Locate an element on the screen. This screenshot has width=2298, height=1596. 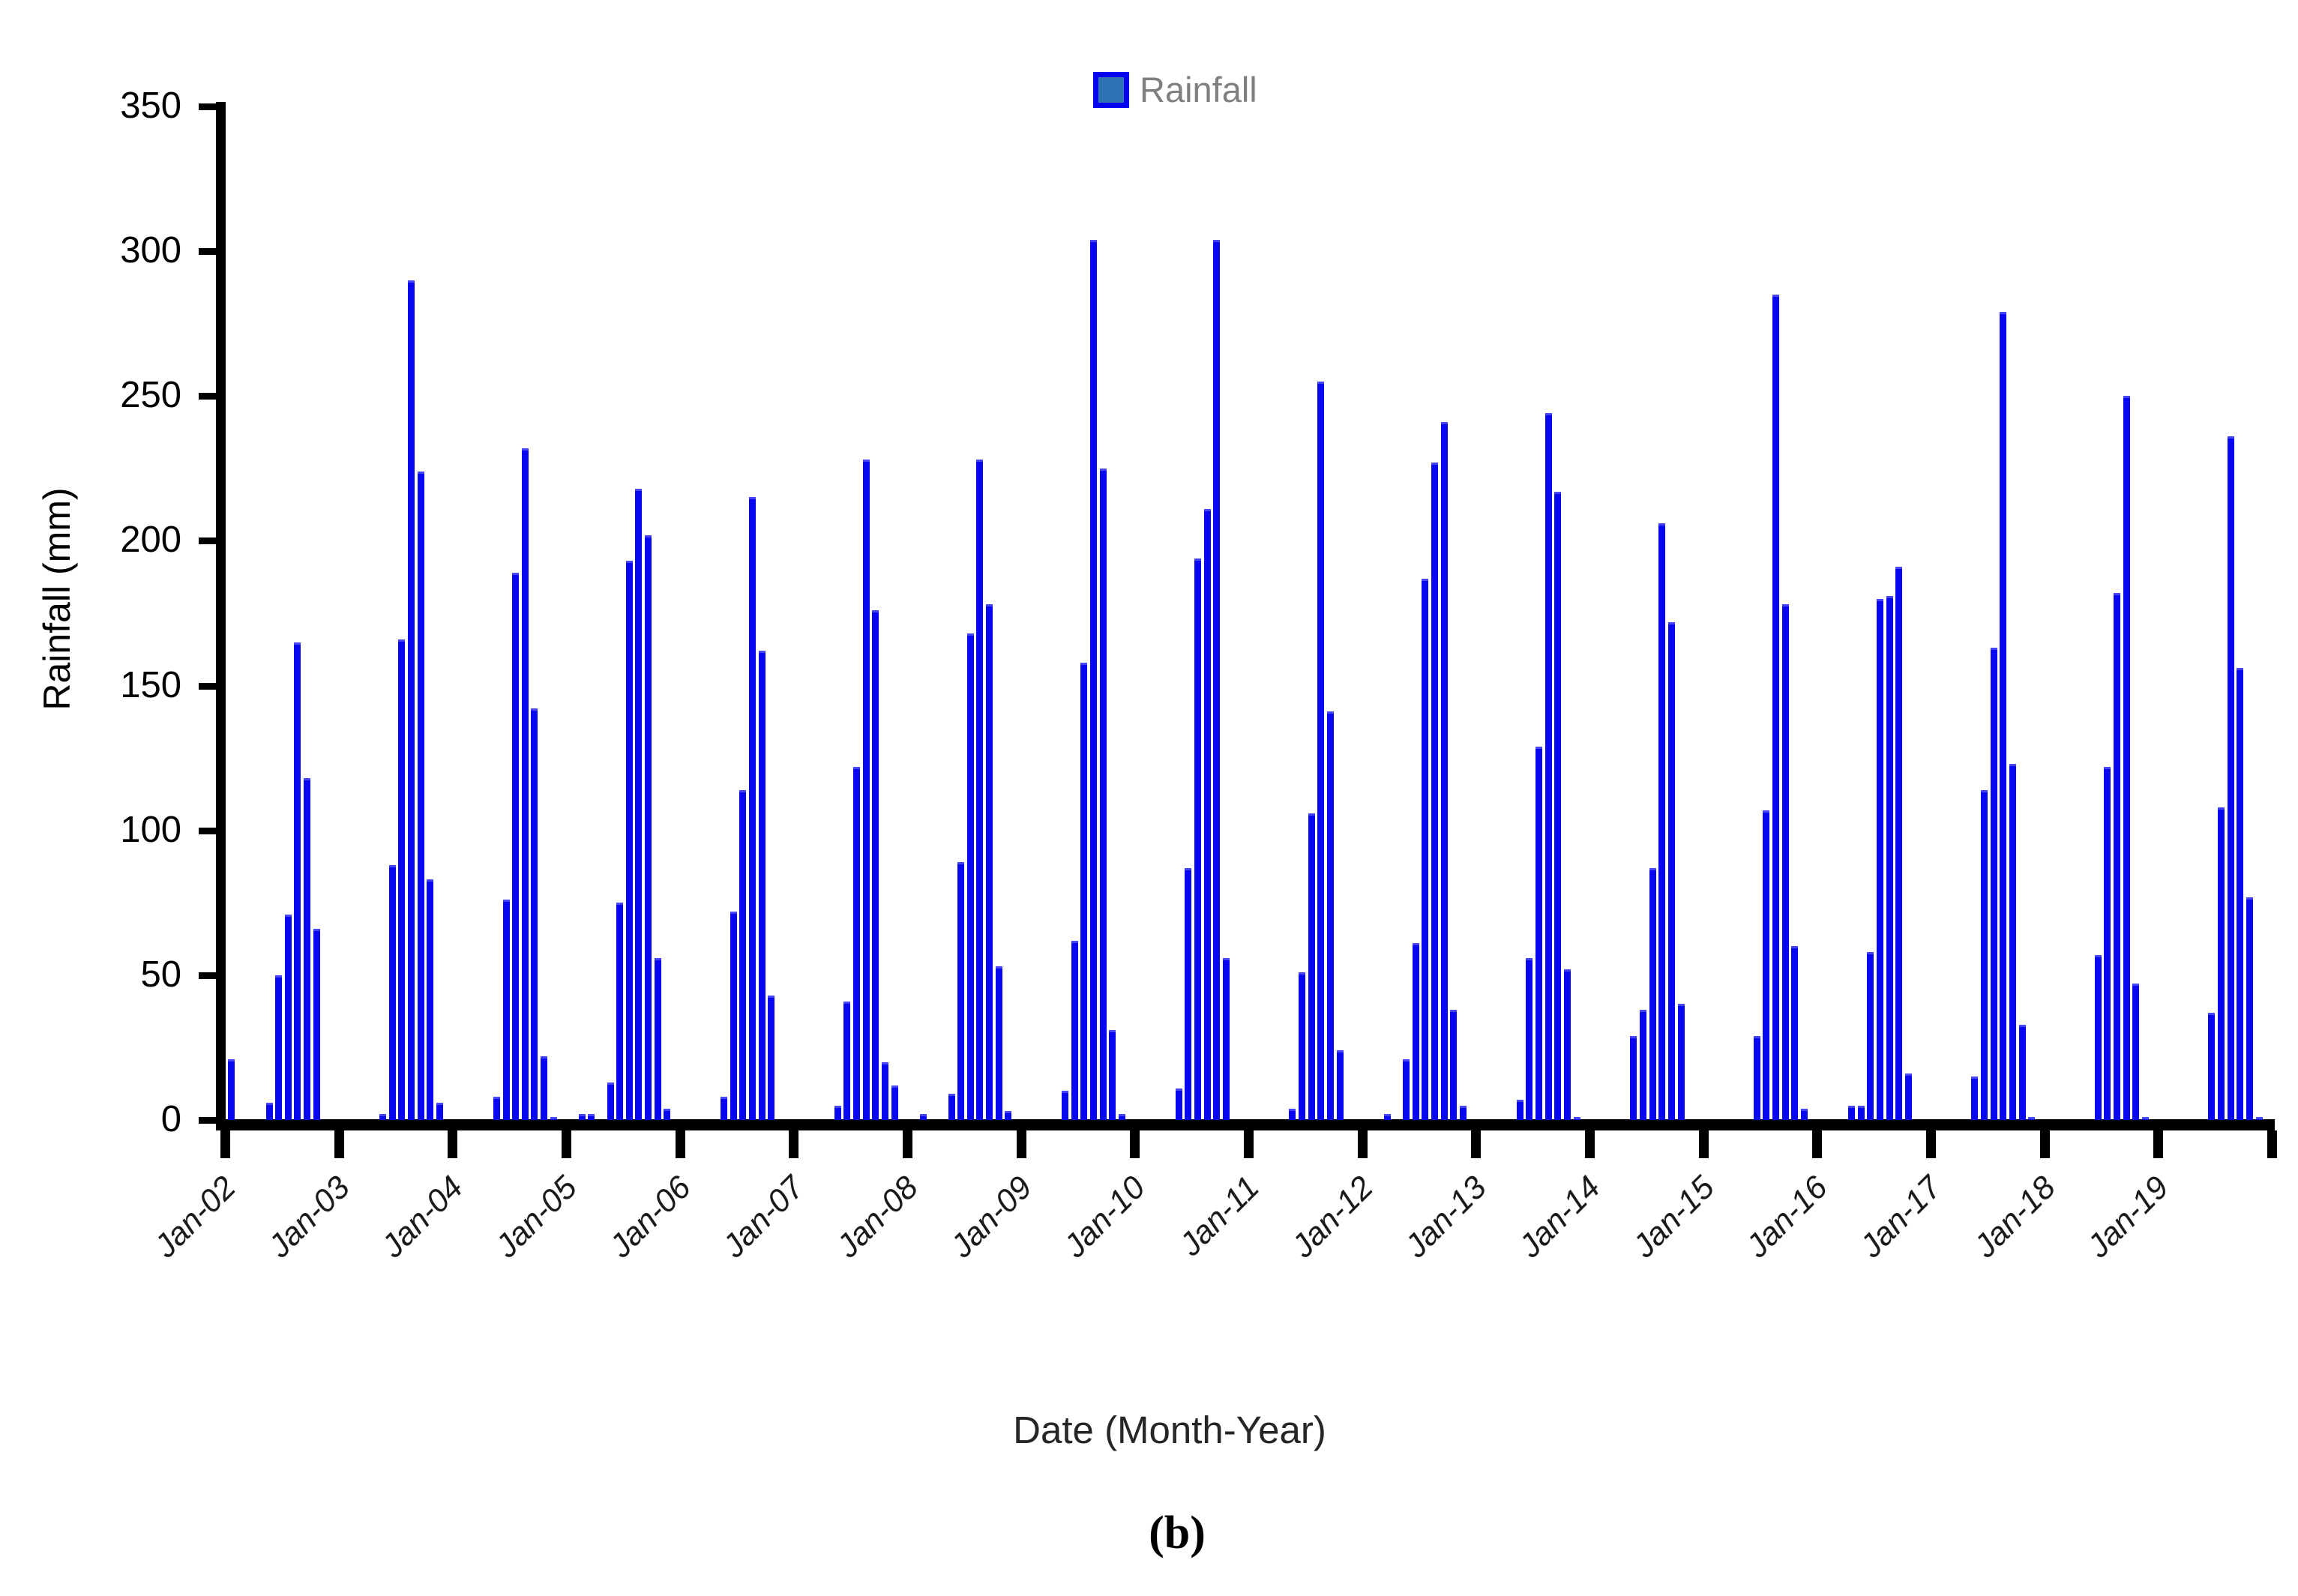
bar-2016-Aug is located at coordinates (1889, 858).